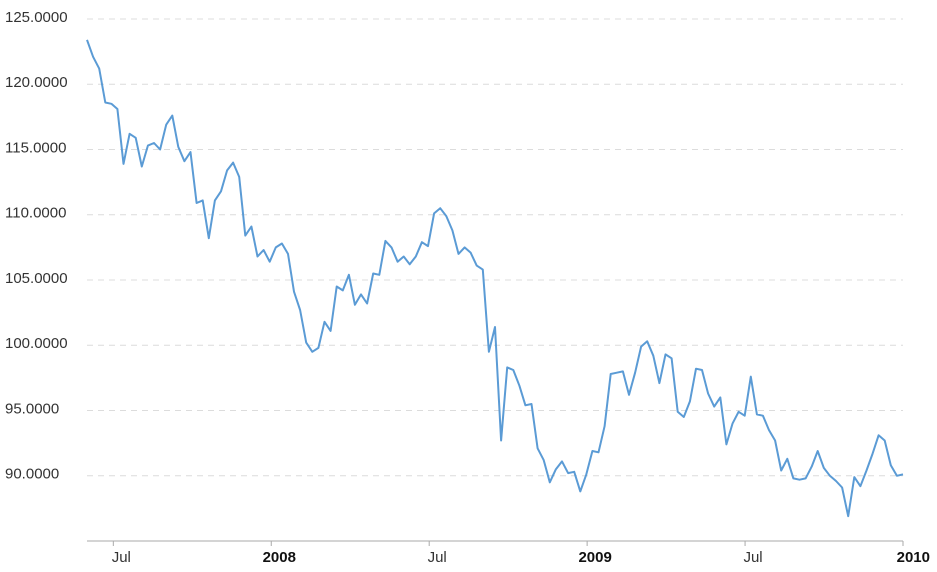 The image size is (937, 572). Describe the element at coordinates (35, 147) in the screenshot. I see `y-tick-label: 115.0000` at that location.